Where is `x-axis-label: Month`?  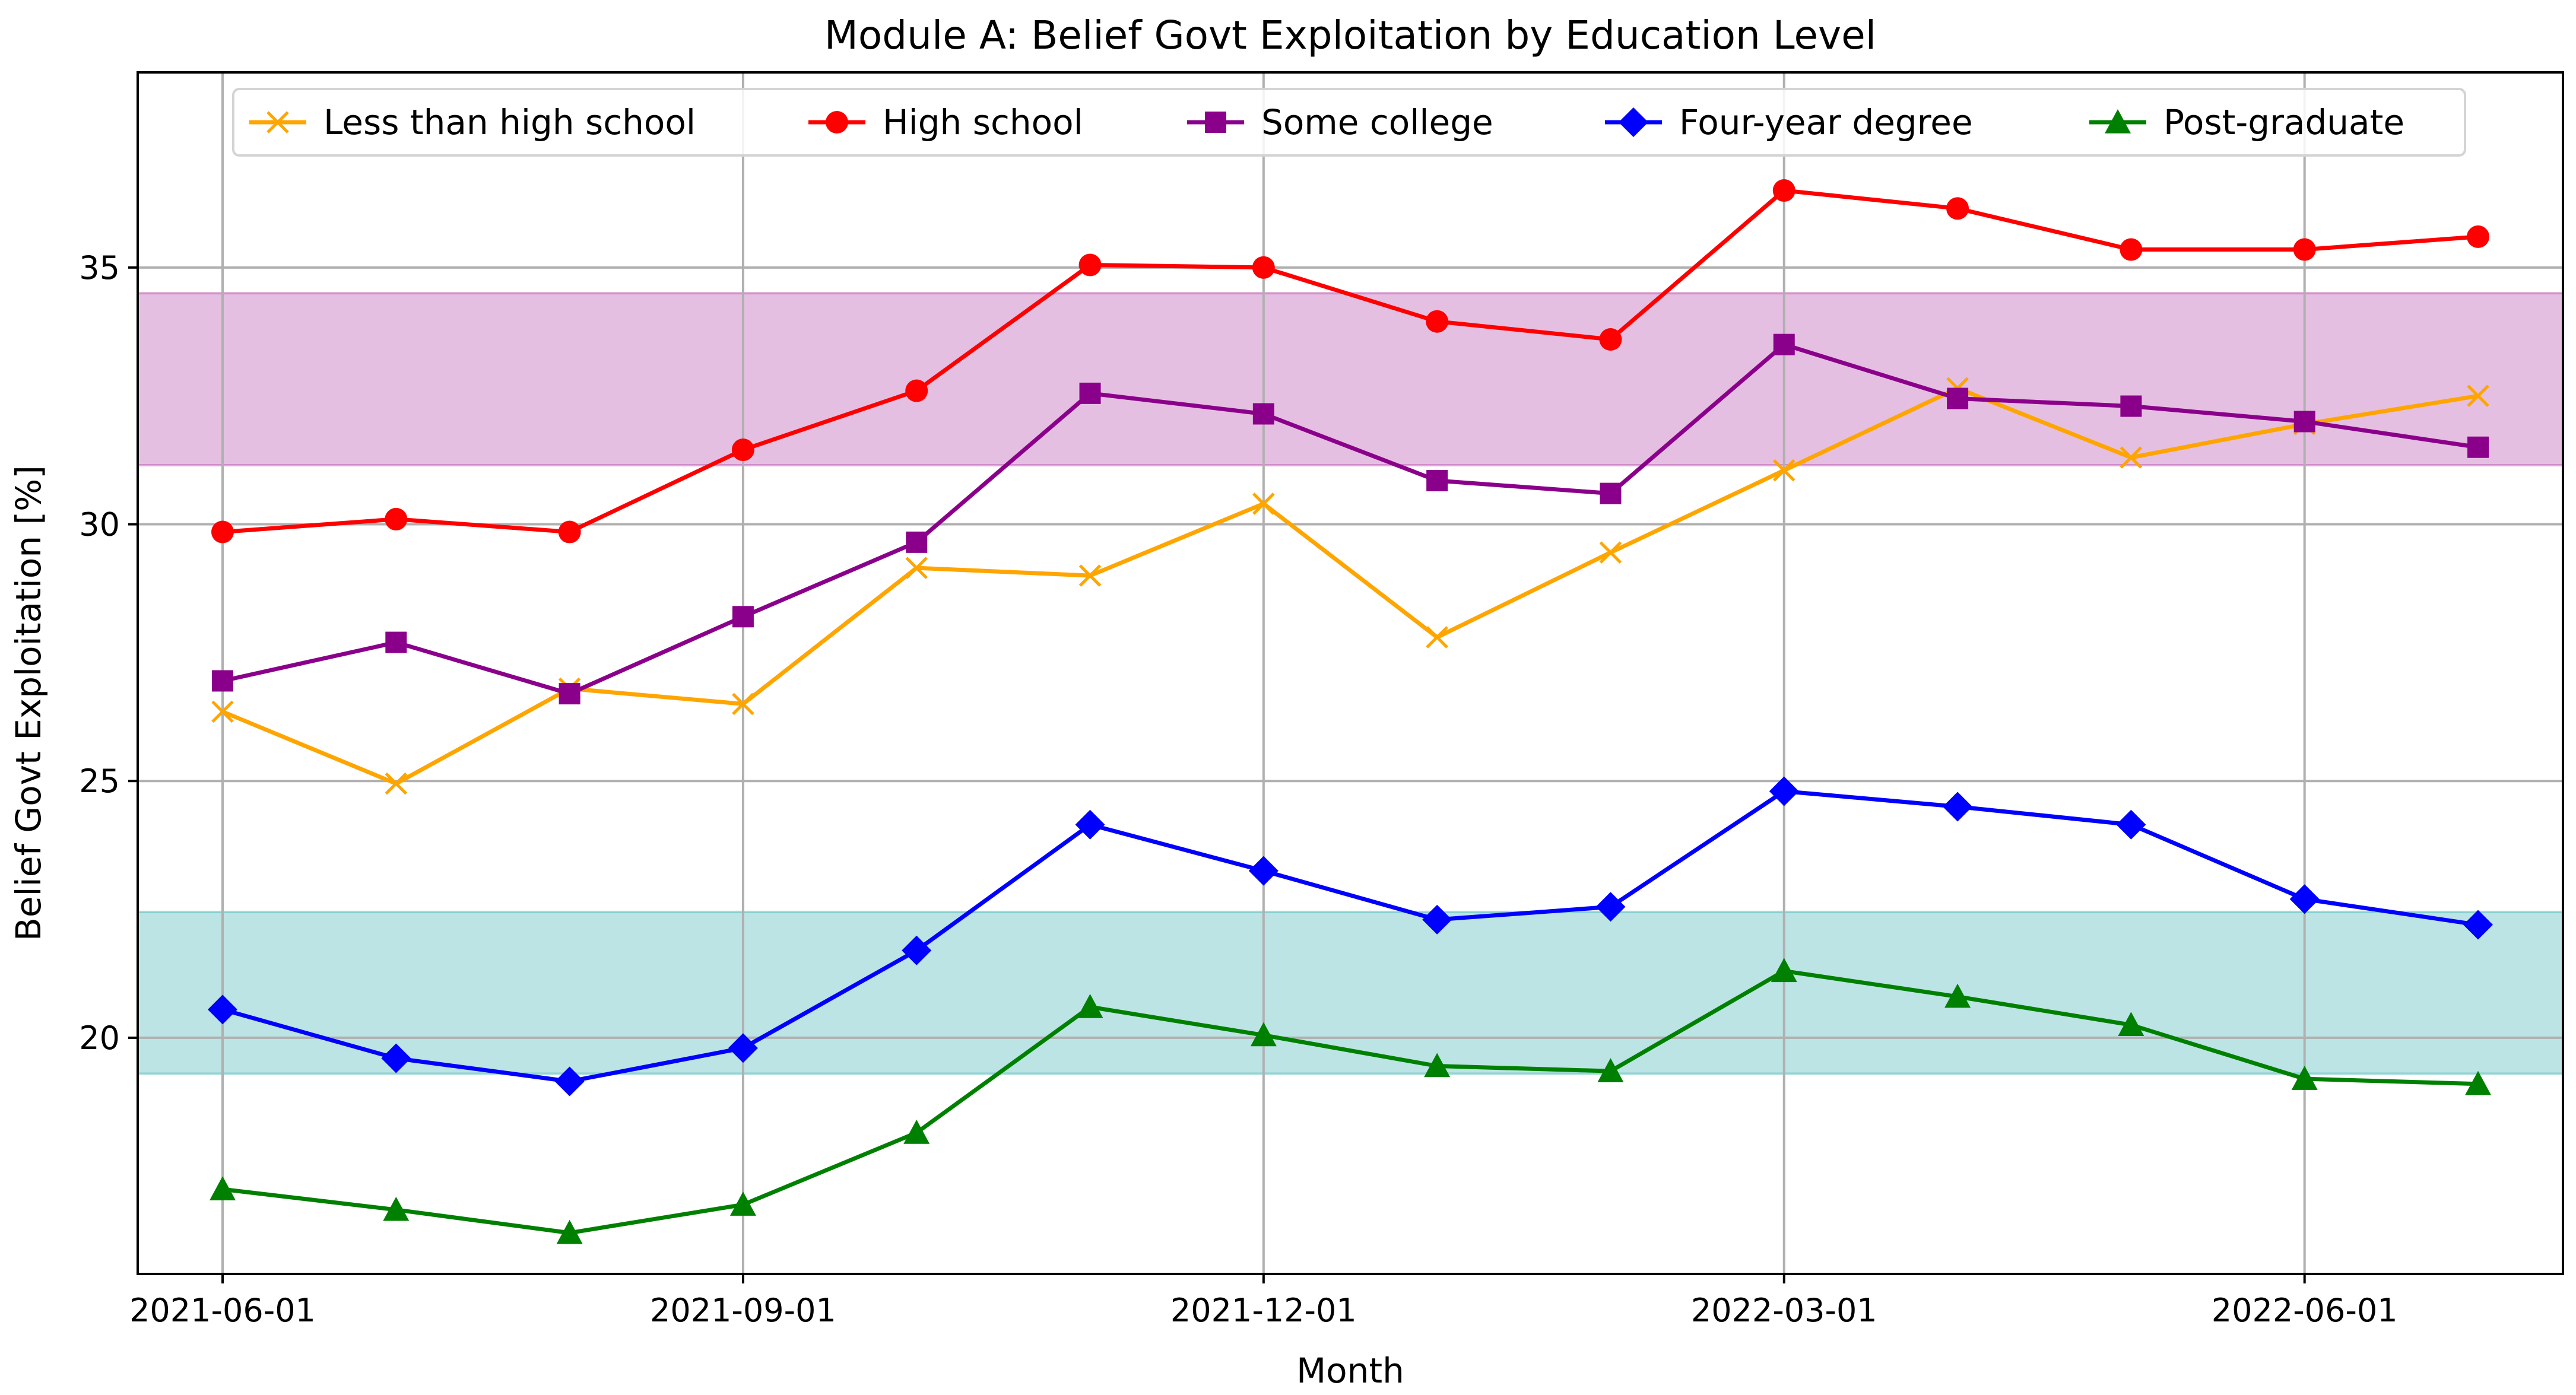 x-axis-label: Month is located at coordinates (1350, 1370).